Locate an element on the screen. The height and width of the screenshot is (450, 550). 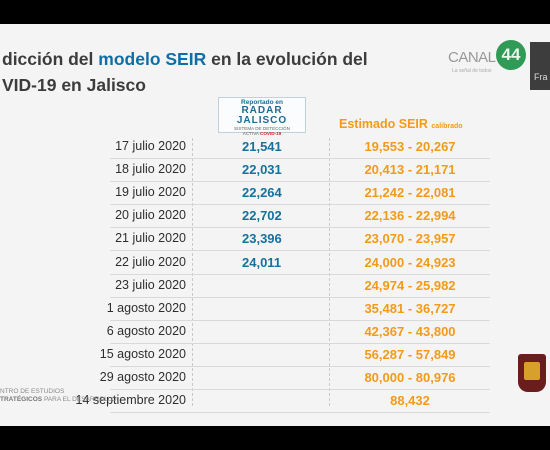
estimated-cell: 20,413 - 21,171 is located at coordinates (410, 170).